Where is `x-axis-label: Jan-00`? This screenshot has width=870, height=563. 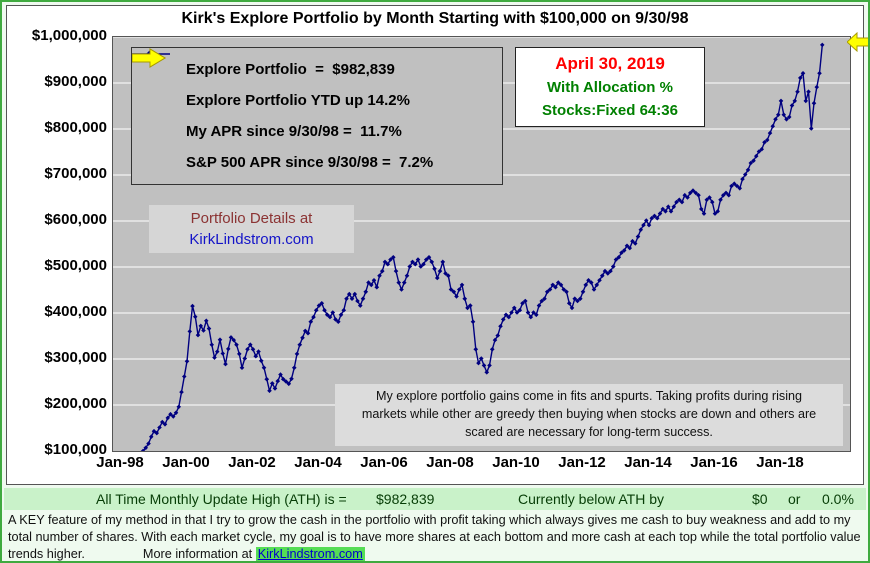
x-axis-label: Jan-00 is located at coordinates (186, 462).